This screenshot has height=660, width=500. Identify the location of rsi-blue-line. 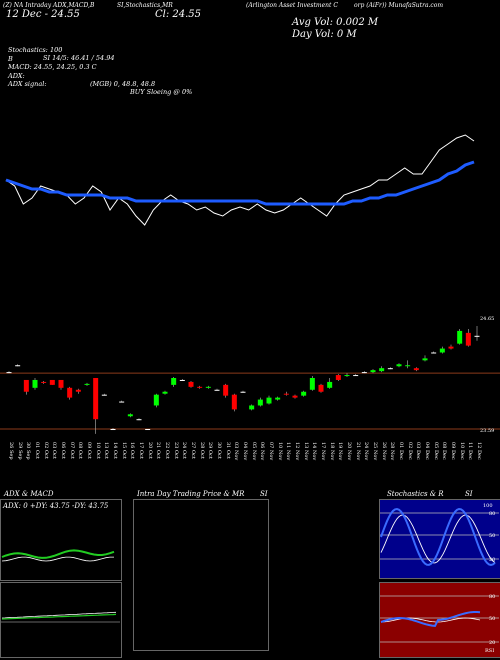
(430, 619).